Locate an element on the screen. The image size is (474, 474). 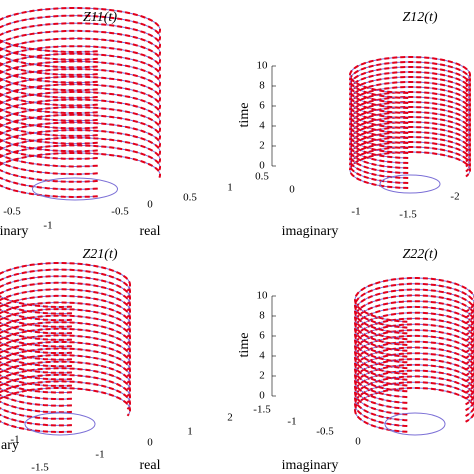
x-tick-label: -1.5 is located at coordinates (262, 410).